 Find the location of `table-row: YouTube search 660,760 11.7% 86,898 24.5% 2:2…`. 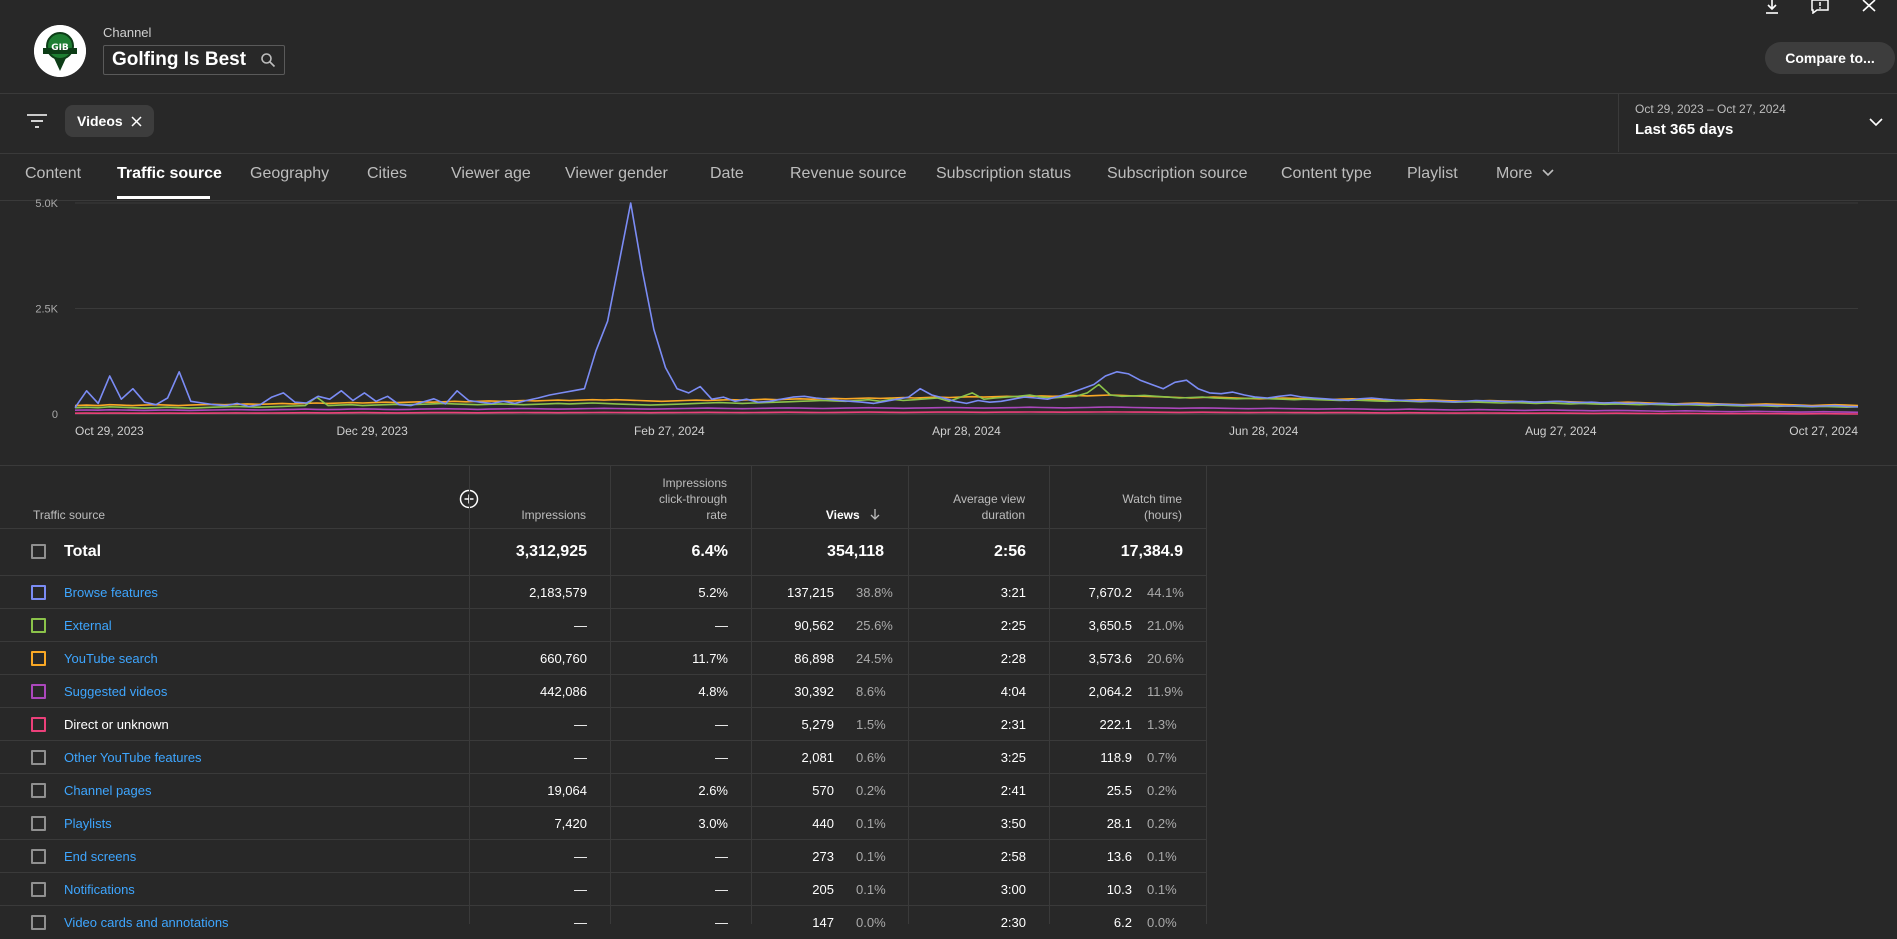

table-row: YouTube search 660,760 11.7% 86,898 24.5% 2:2… is located at coordinates (603, 658).